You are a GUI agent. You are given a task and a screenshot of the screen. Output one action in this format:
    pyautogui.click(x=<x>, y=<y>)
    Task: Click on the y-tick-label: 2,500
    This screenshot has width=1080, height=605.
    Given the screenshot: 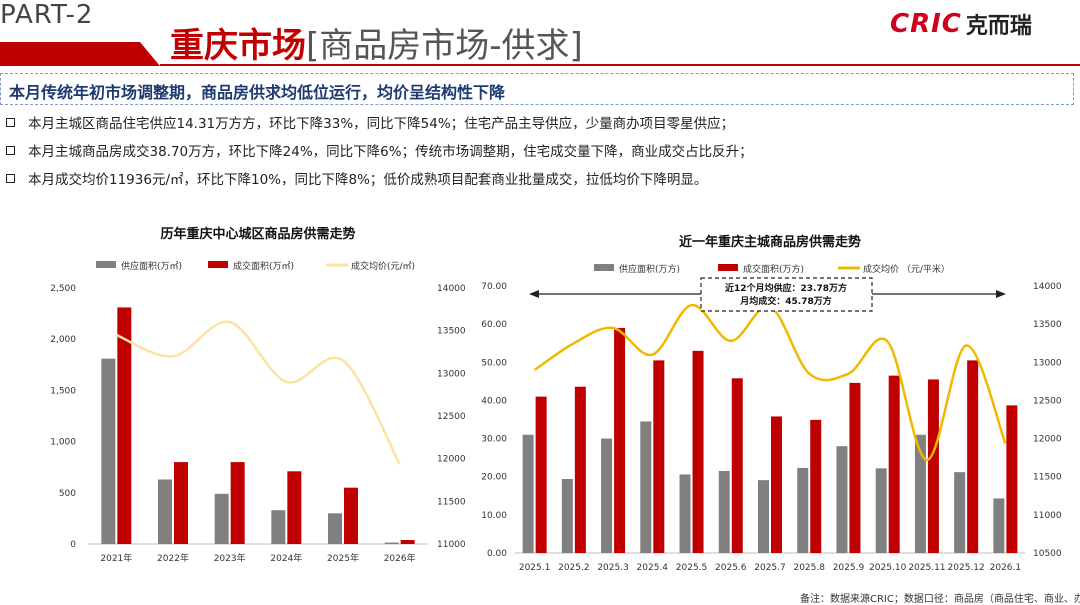 What is the action you would take?
    pyautogui.click(x=63, y=289)
    